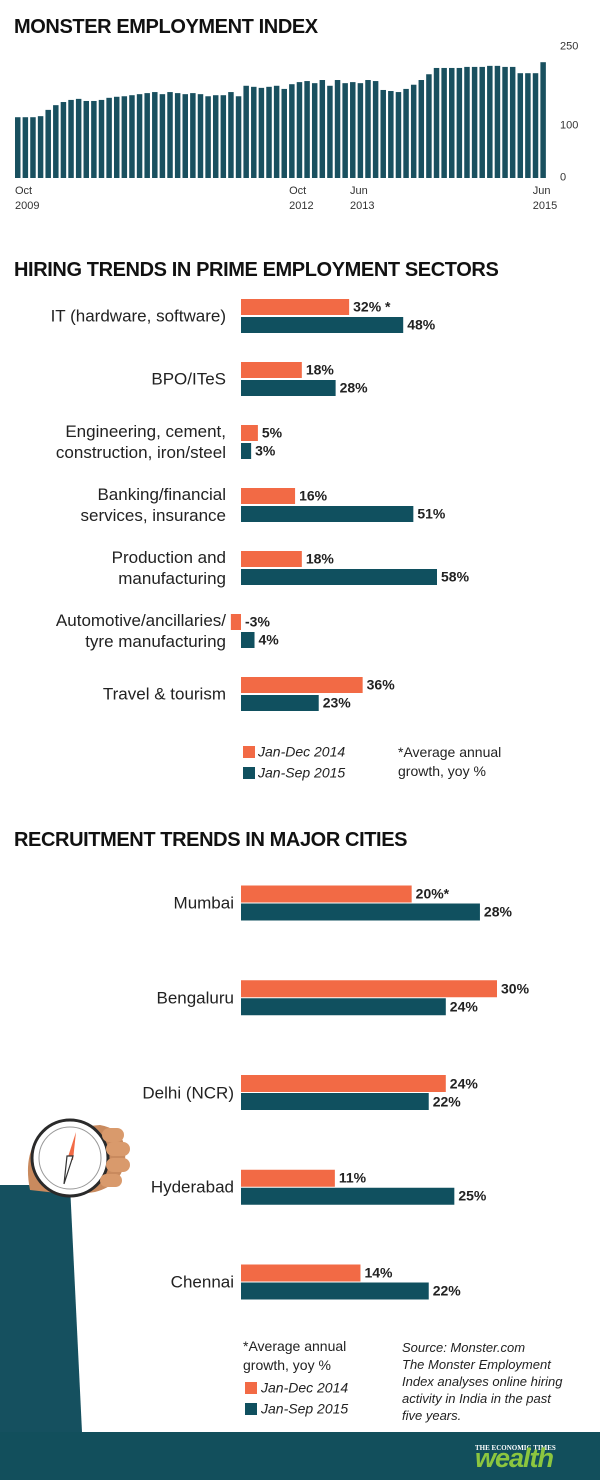 This screenshot has width=600, height=1480. I want to click on category-label: Travel & tourism, so click(164, 694).